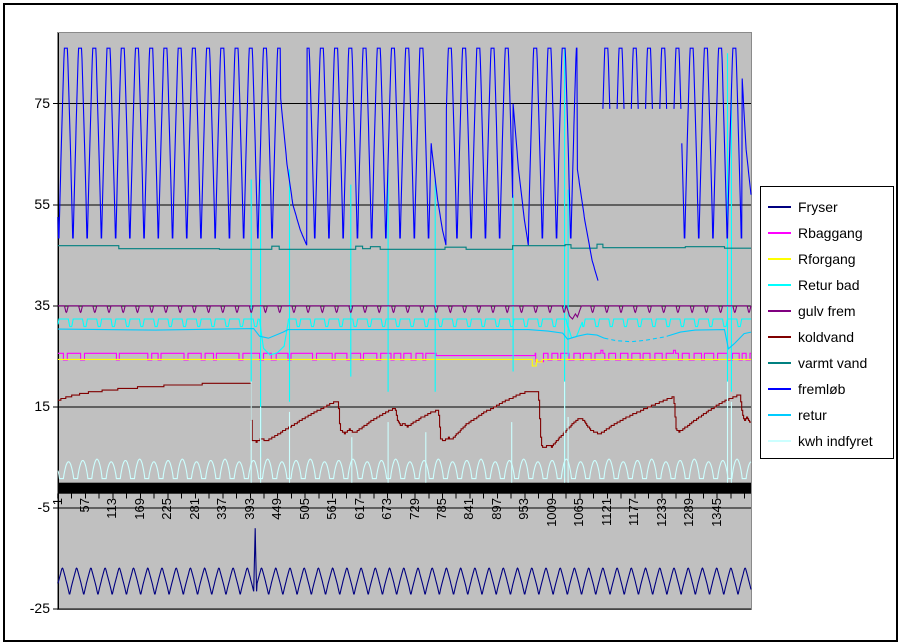  I want to click on y-axis-label: -25, so click(39, 608).